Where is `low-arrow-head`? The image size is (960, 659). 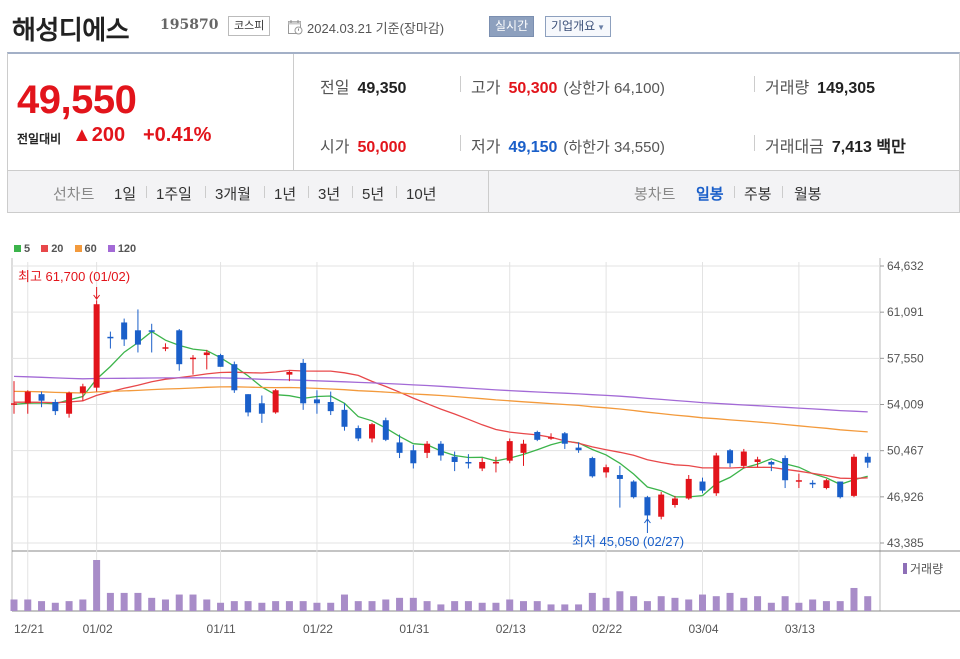
low-arrow-head is located at coordinates (647, 521).